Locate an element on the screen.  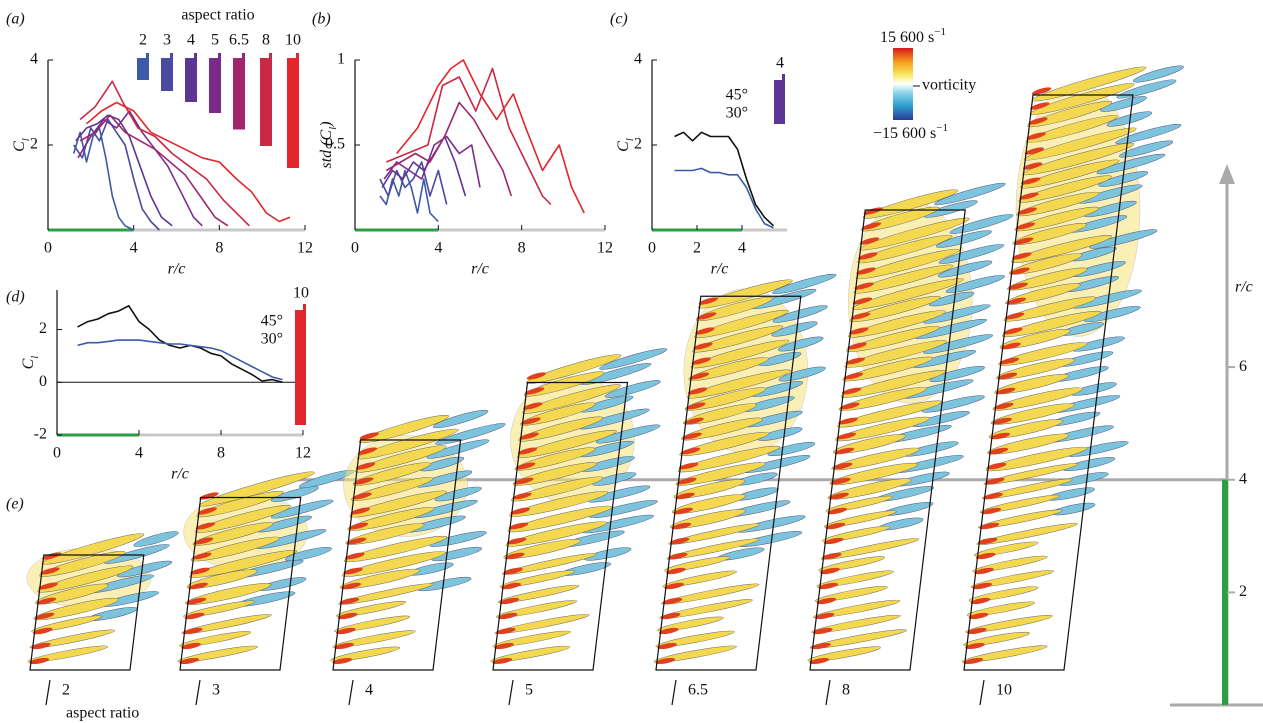
legend-label: 30° is located at coordinates (272, 339).